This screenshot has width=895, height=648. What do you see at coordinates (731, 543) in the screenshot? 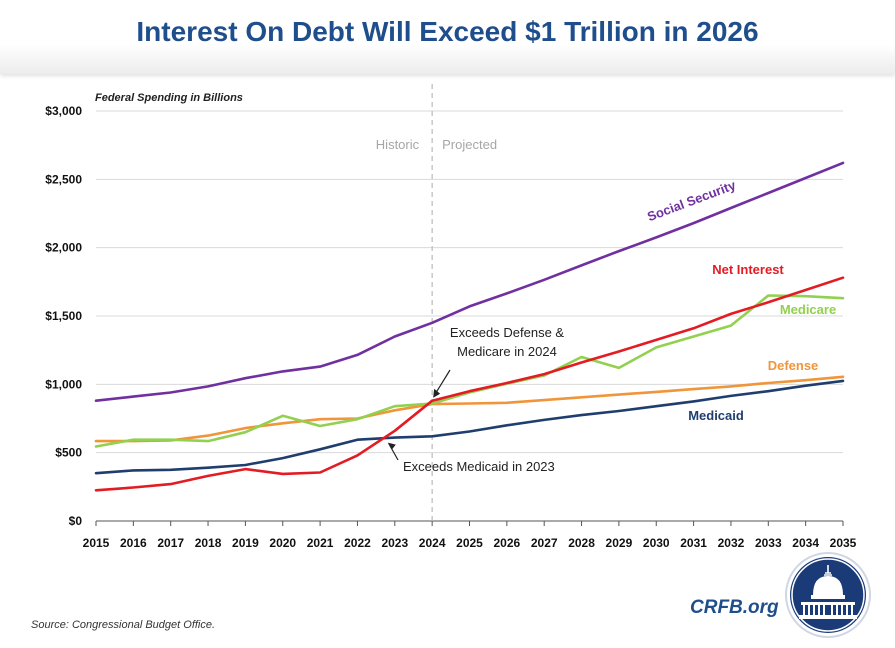
I see `x-tick-label: 2032` at bounding box center [731, 543].